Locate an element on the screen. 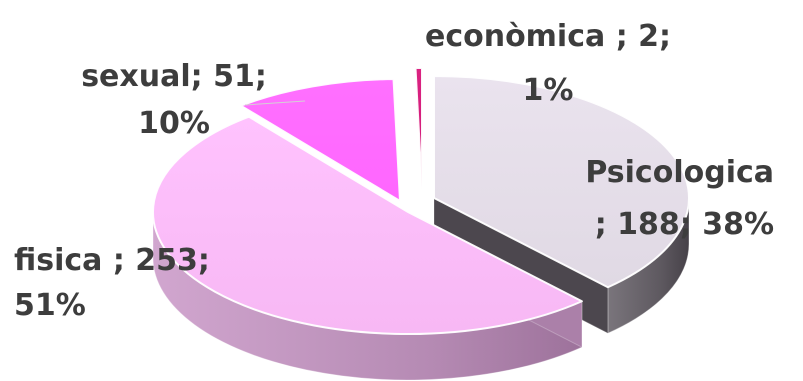  data-label-economica-line-1: econòmica ; 2; is located at coordinates (548, 36).